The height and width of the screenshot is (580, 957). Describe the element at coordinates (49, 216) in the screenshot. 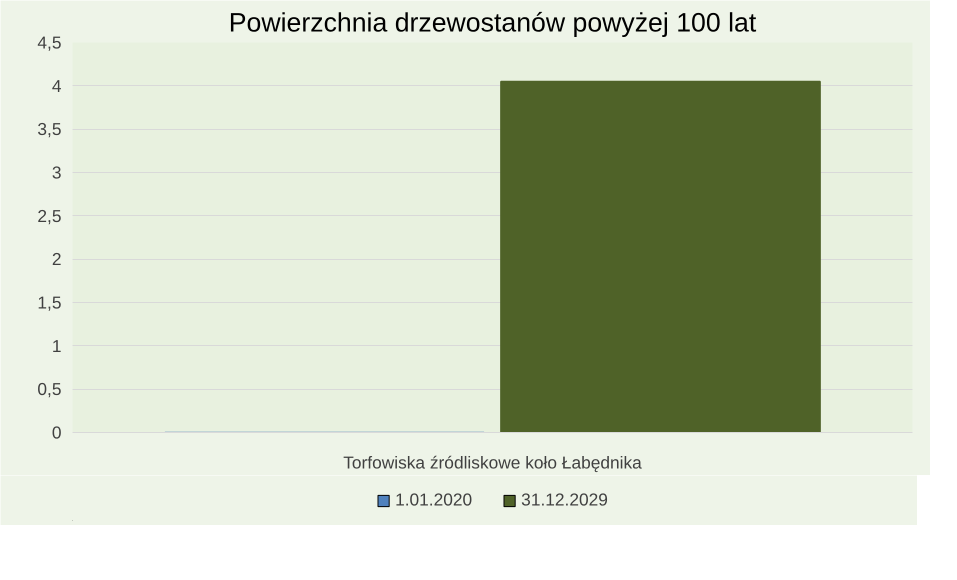

I see `y-tick-label: 2,5` at that location.